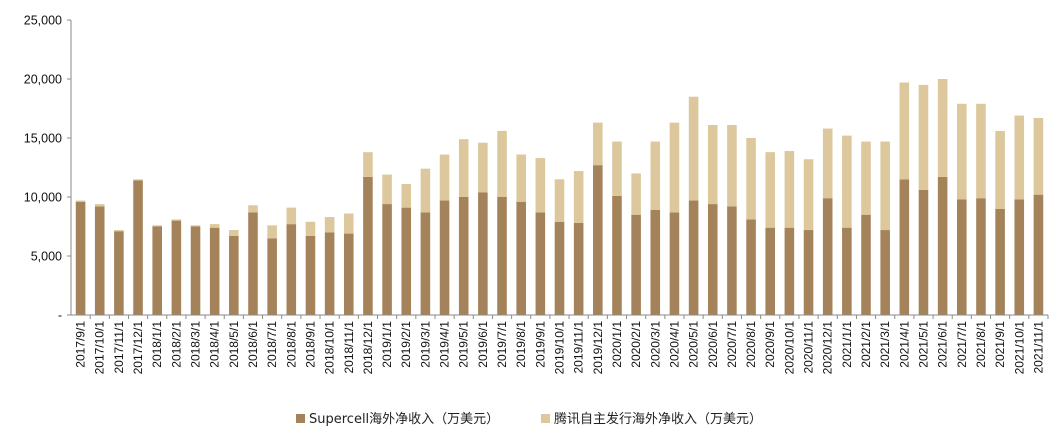 This screenshot has width=1058, height=441. Describe the element at coordinates (43, 21) in the screenshot. I see `y-tick-label: 25,000` at that location.